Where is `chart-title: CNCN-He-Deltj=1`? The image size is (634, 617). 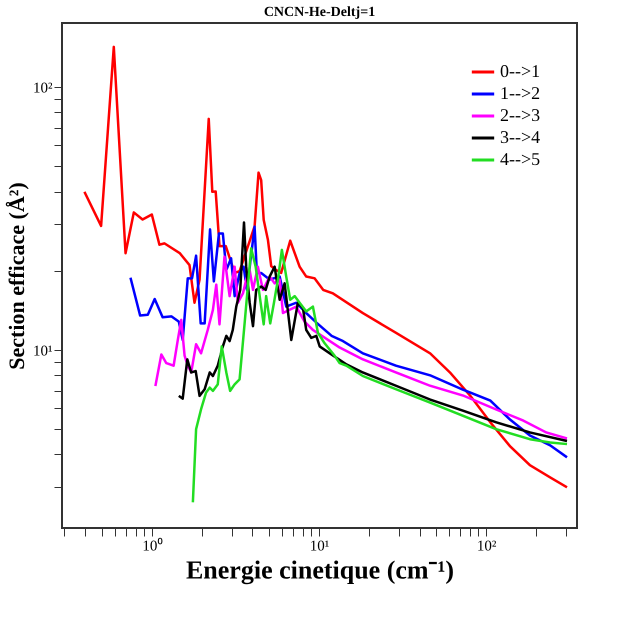 chart-title: CNCN-He-Deltj=1 is located at coordinates (320, 12).